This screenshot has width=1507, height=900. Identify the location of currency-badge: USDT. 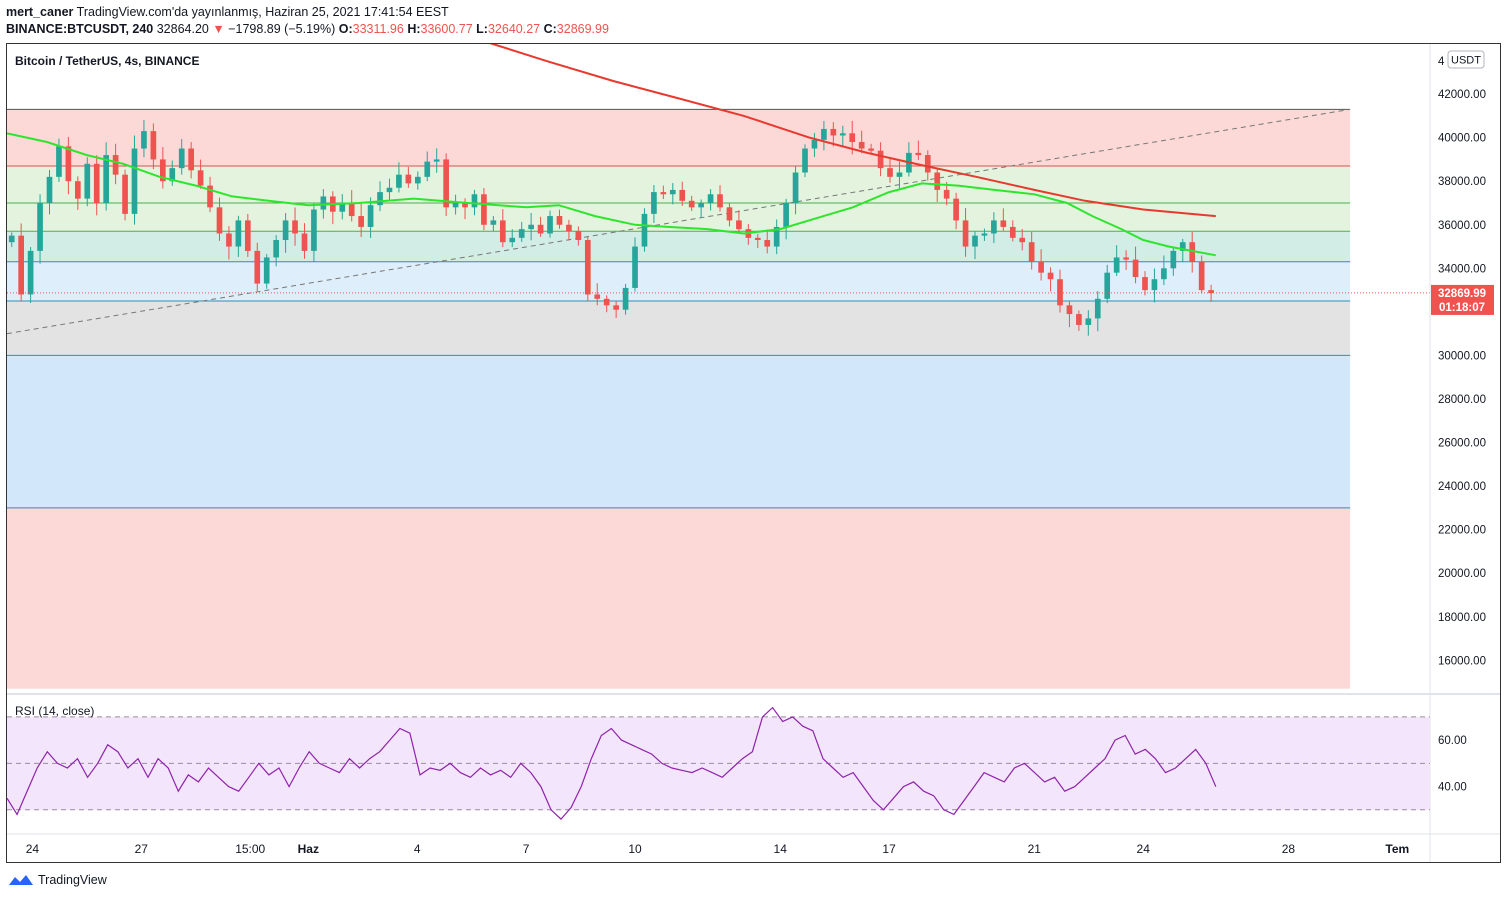
(1466, 59).